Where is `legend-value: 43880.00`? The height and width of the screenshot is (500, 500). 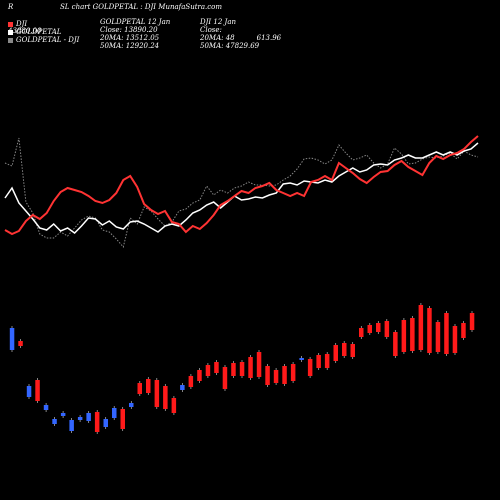
legend-value: 43880.00 is located at coordinates (25, 31).